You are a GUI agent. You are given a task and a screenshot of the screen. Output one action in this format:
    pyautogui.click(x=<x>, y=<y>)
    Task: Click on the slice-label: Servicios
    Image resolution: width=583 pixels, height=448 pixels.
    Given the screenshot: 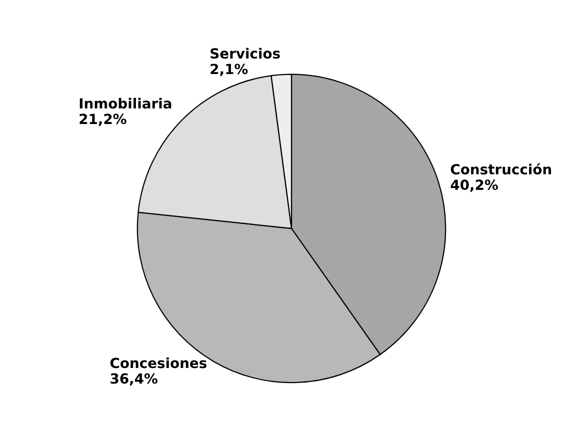 What is the action you would take?
    pyautogui.click(x=245, y=53)
    